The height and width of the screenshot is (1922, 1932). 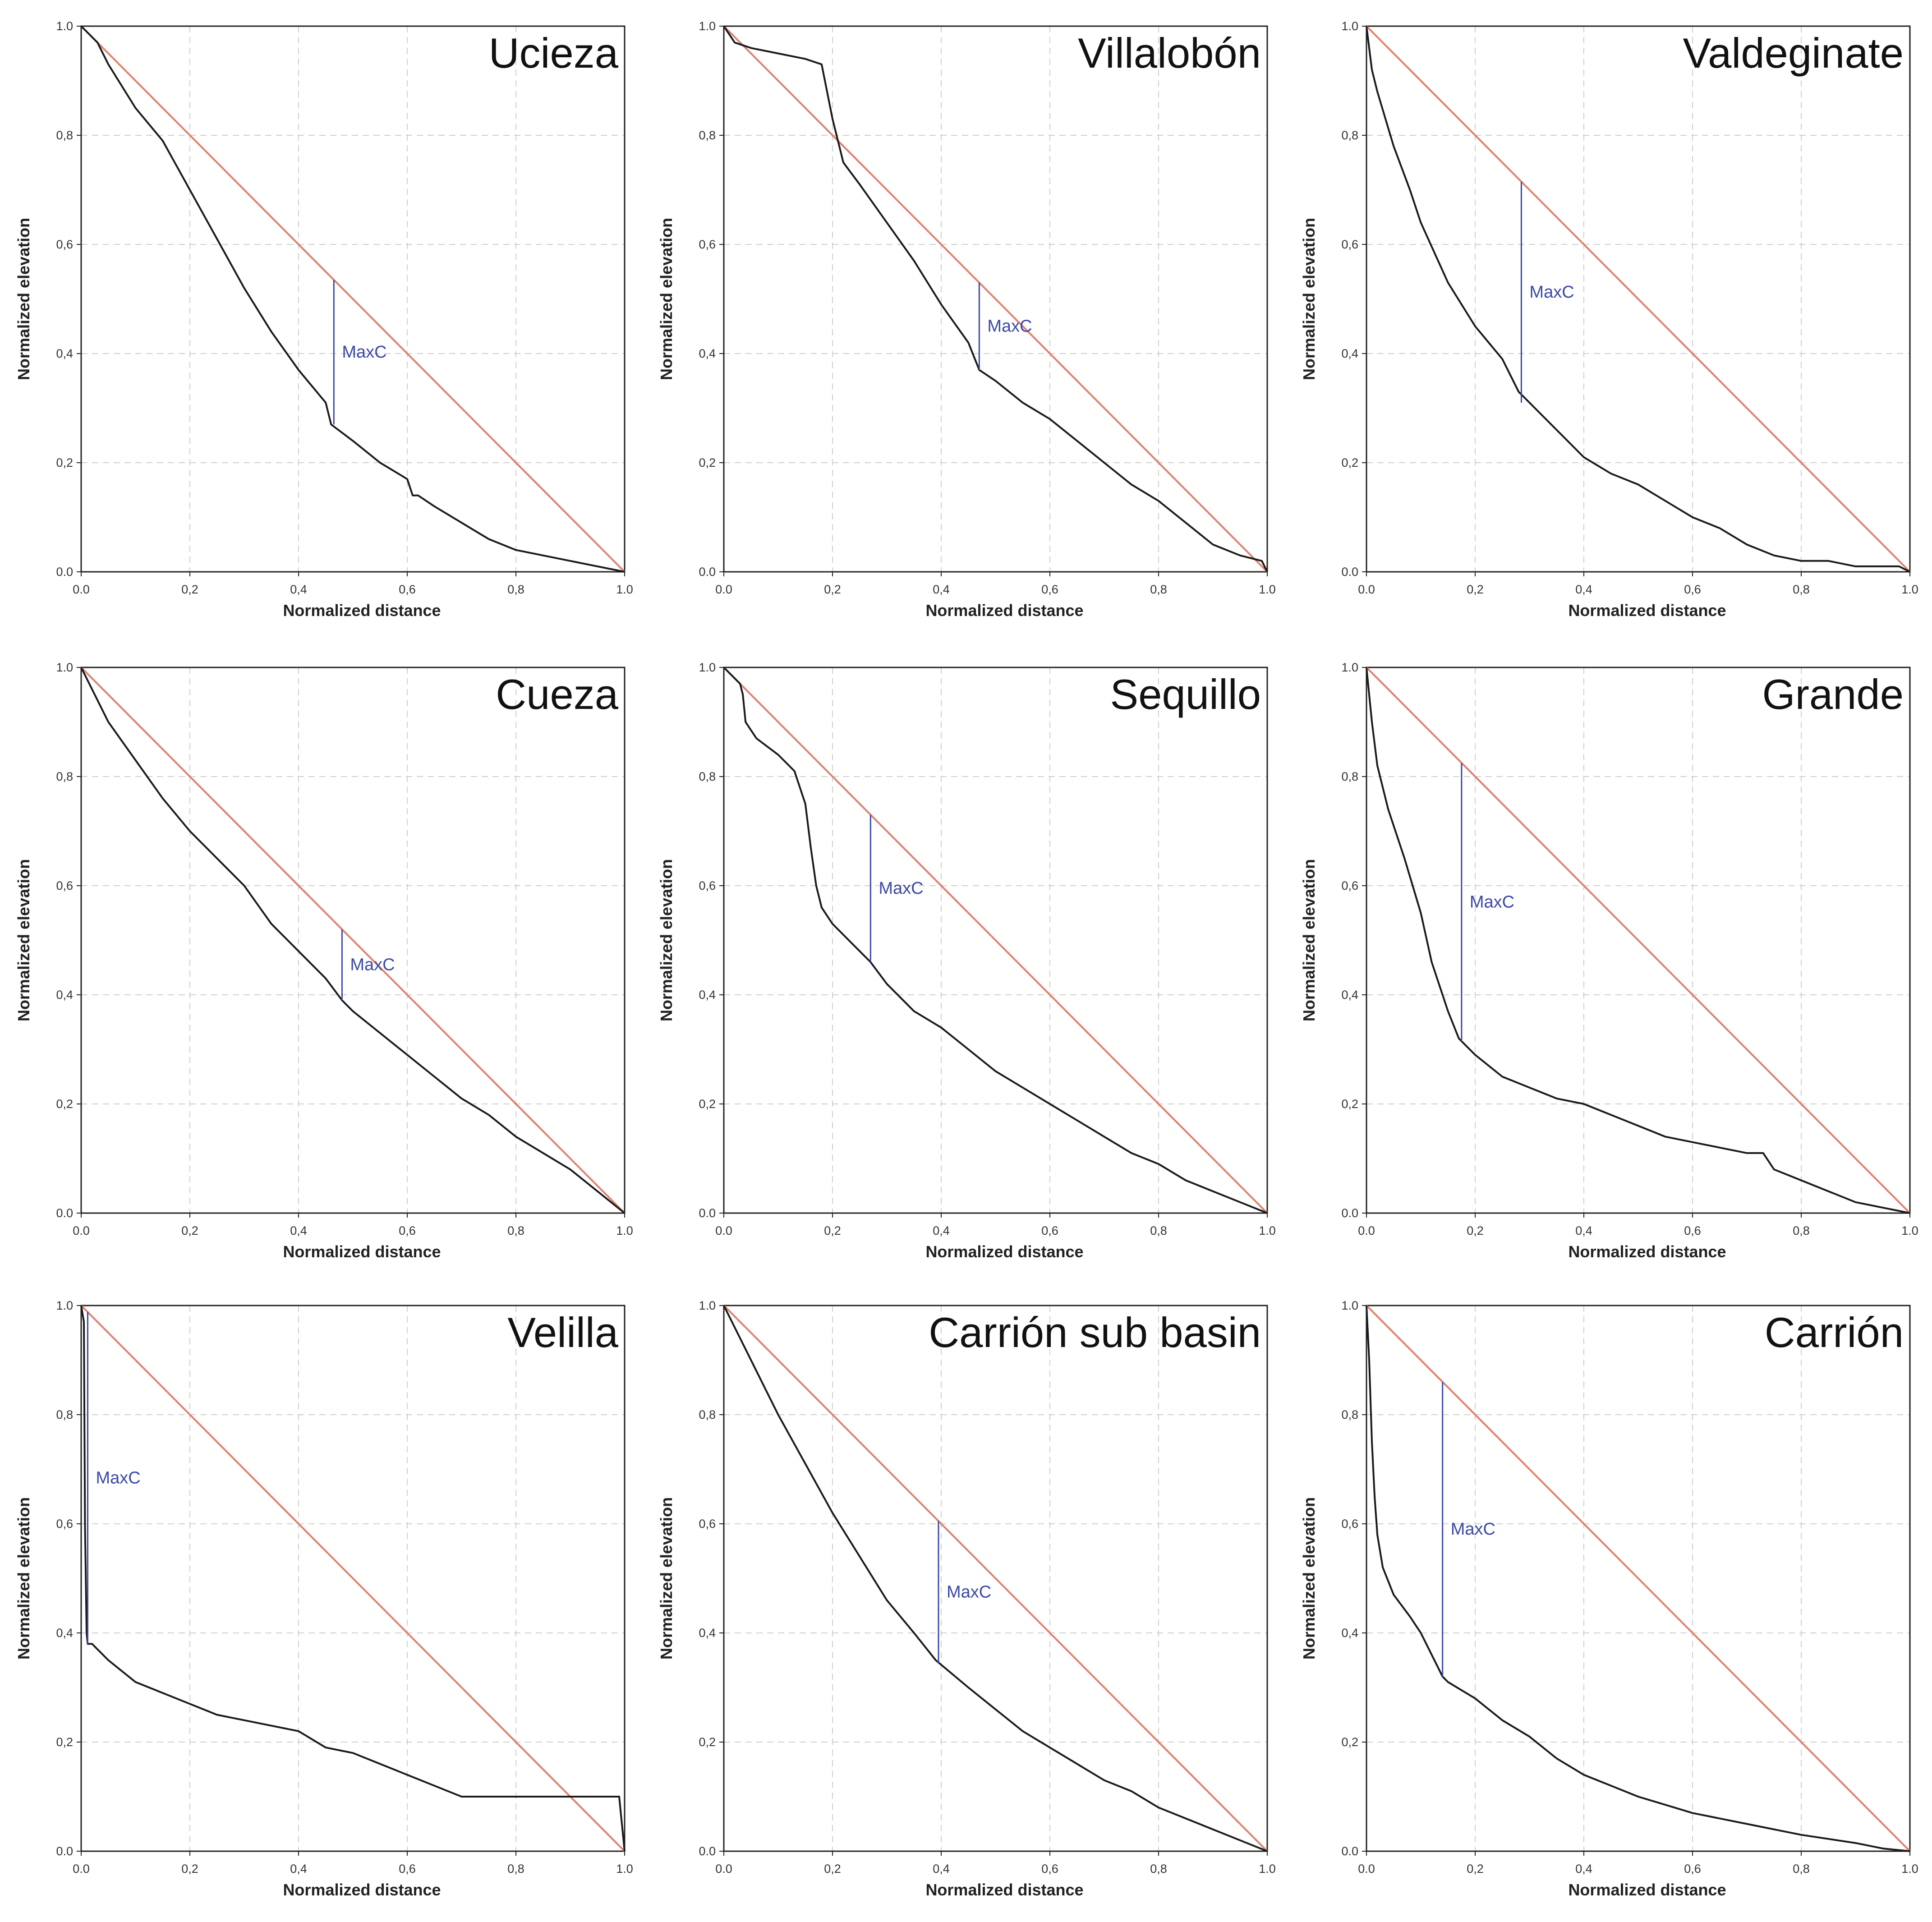 What do you see at coordinates (1185, 694) in the screenshot?
I see `chart-title: Sequillo` at bounding box center [1185, 694].